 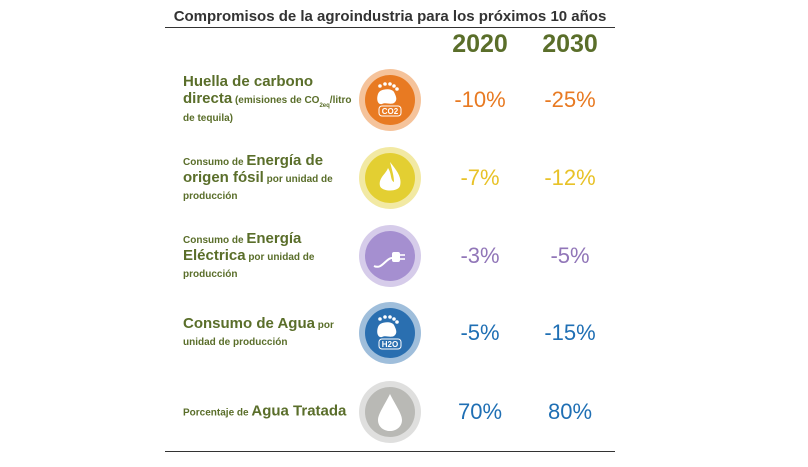 I want to click on label-part: Huella de carbono directa, so click(x=248, y=89).